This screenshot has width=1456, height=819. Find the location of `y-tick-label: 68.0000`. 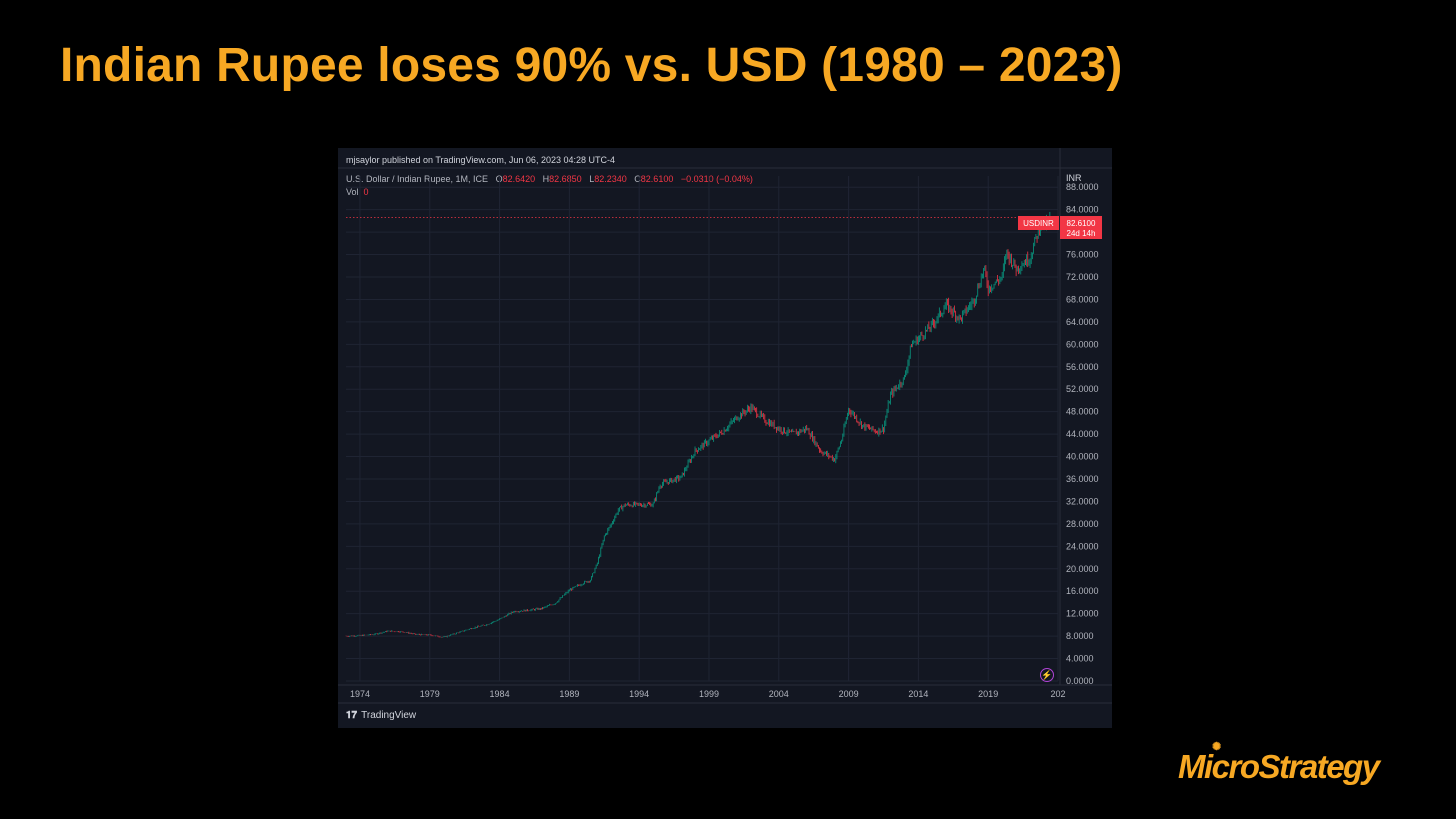

y-tick-label: 68.0000 is located at coordinates (1082, 299).